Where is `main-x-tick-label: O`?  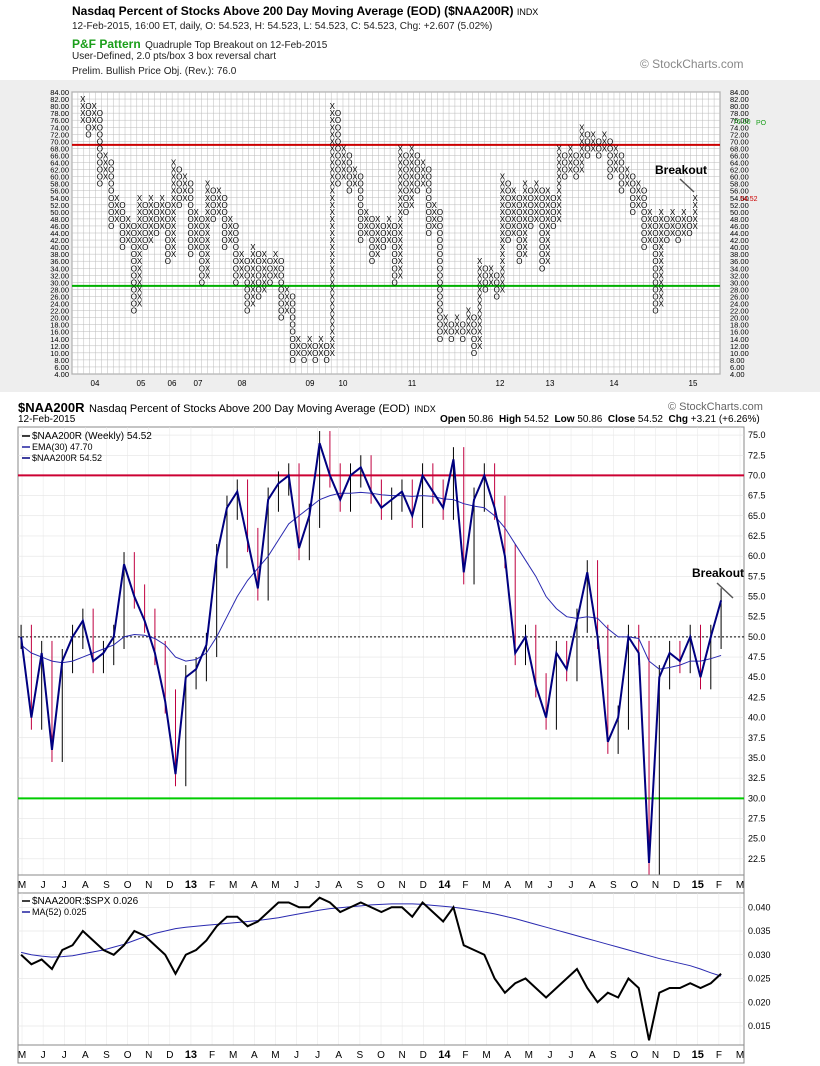
main-x-tick-label: O is located at coordinates (635, 885).